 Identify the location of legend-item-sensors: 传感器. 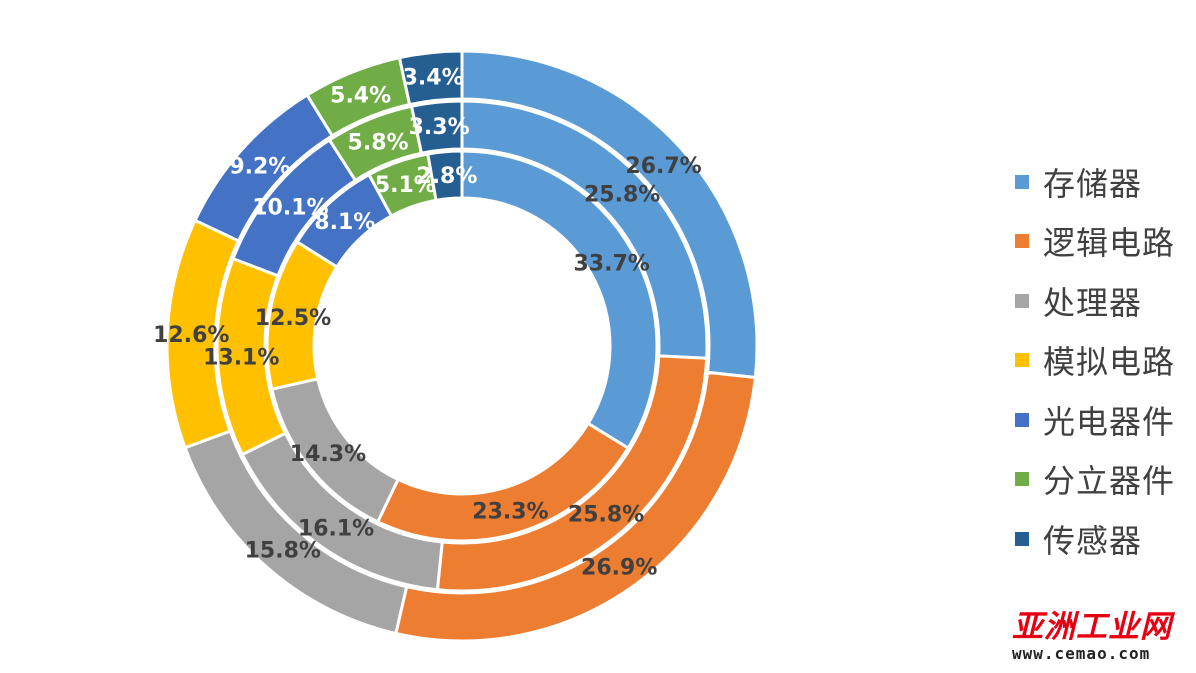
(1095, 539).